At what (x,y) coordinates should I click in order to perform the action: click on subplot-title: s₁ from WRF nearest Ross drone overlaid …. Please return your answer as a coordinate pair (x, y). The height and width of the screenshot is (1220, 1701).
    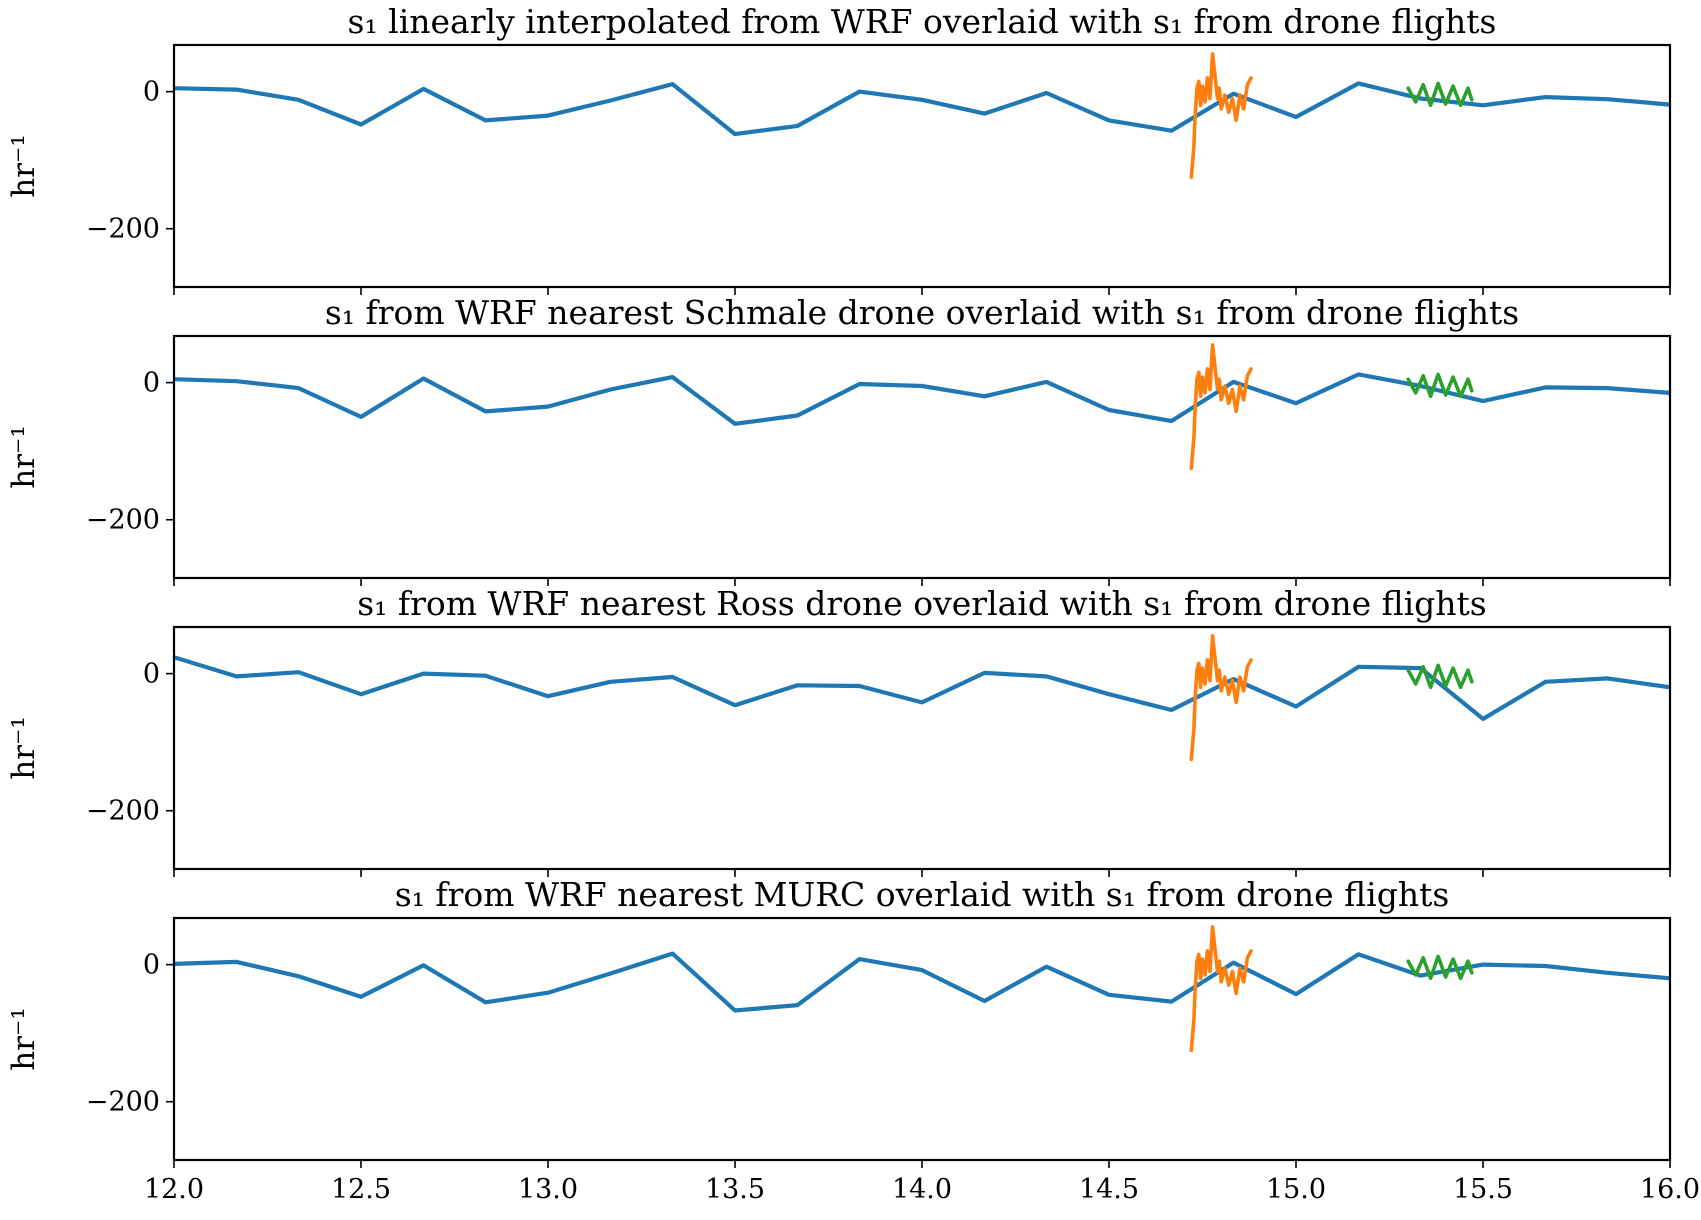
    Looking at the image, I should click on (922, 603).